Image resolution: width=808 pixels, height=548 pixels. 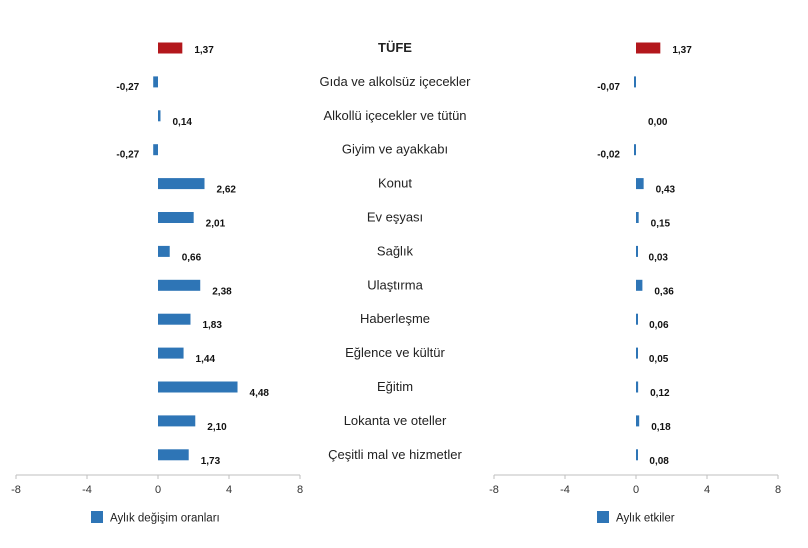 I want to click on category-label: Ev eşyası, so click(x=395, y=217).